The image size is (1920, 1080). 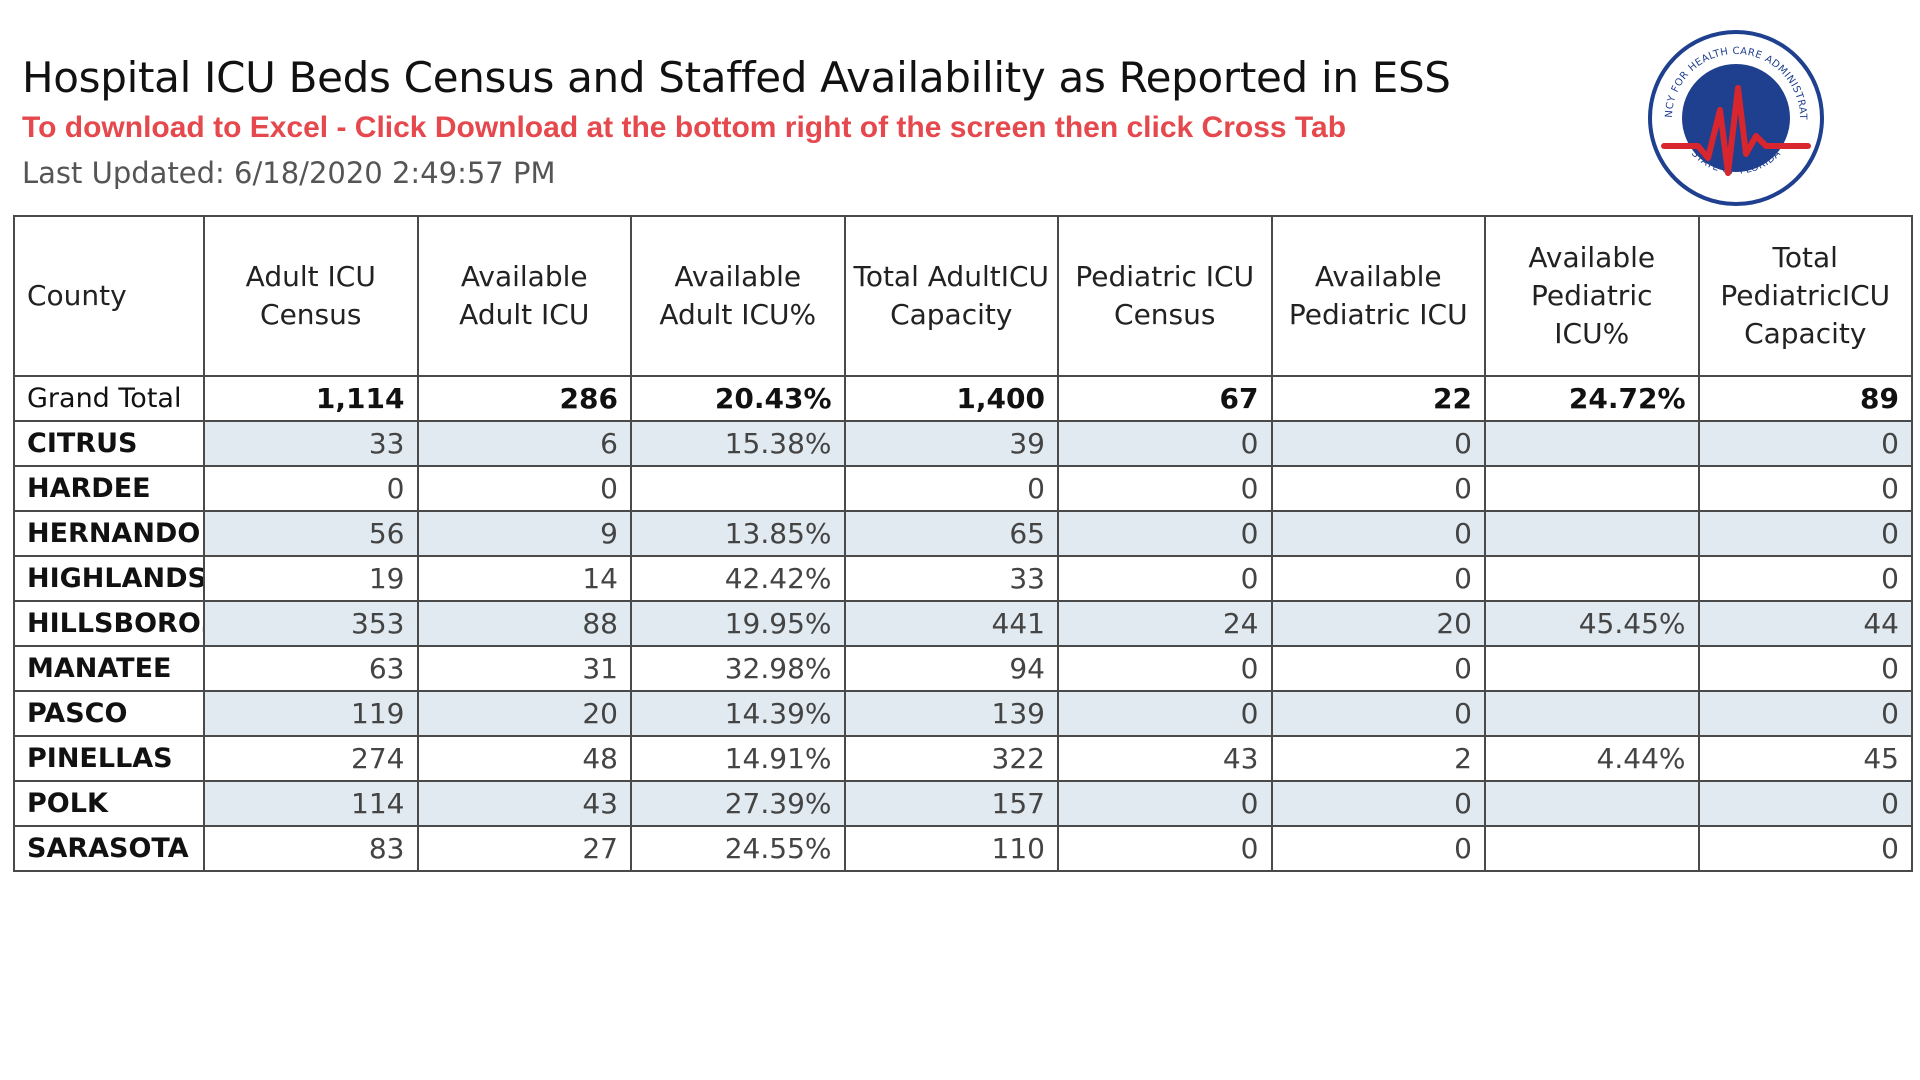 What do you see at coordinates (1378, 398) in the screenshot?
I see `cell-available-pediatric-icu: 22` at bounding box center [1378, 398].